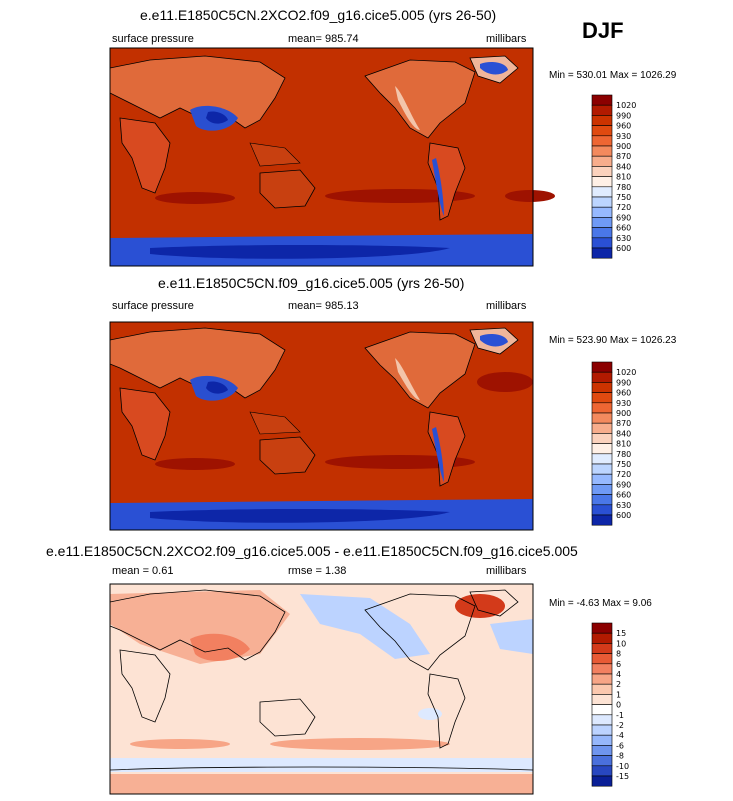 This screenshot has width=733, height=801. I want to click on panel-2-variable-label: surface pressure, so click(153, 306).